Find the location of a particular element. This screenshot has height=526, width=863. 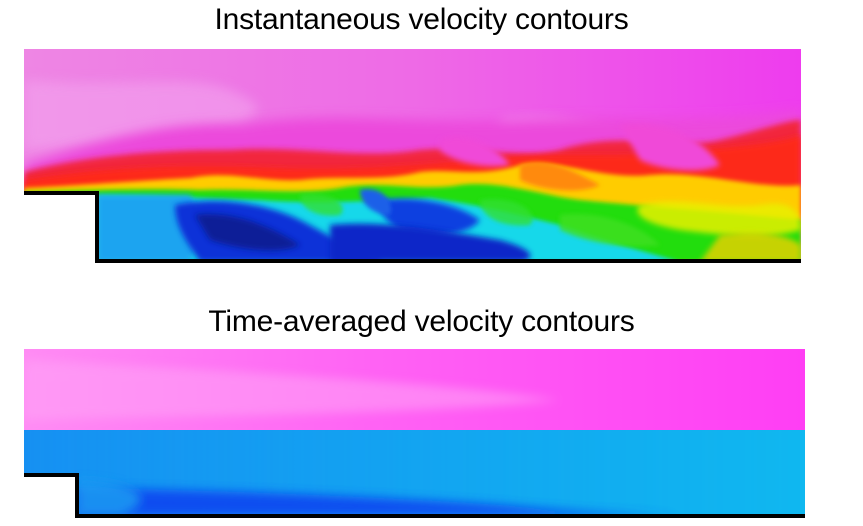

panel-title-instantaneous: Instantaneous velocity contours is located at coordinates (421, 19).